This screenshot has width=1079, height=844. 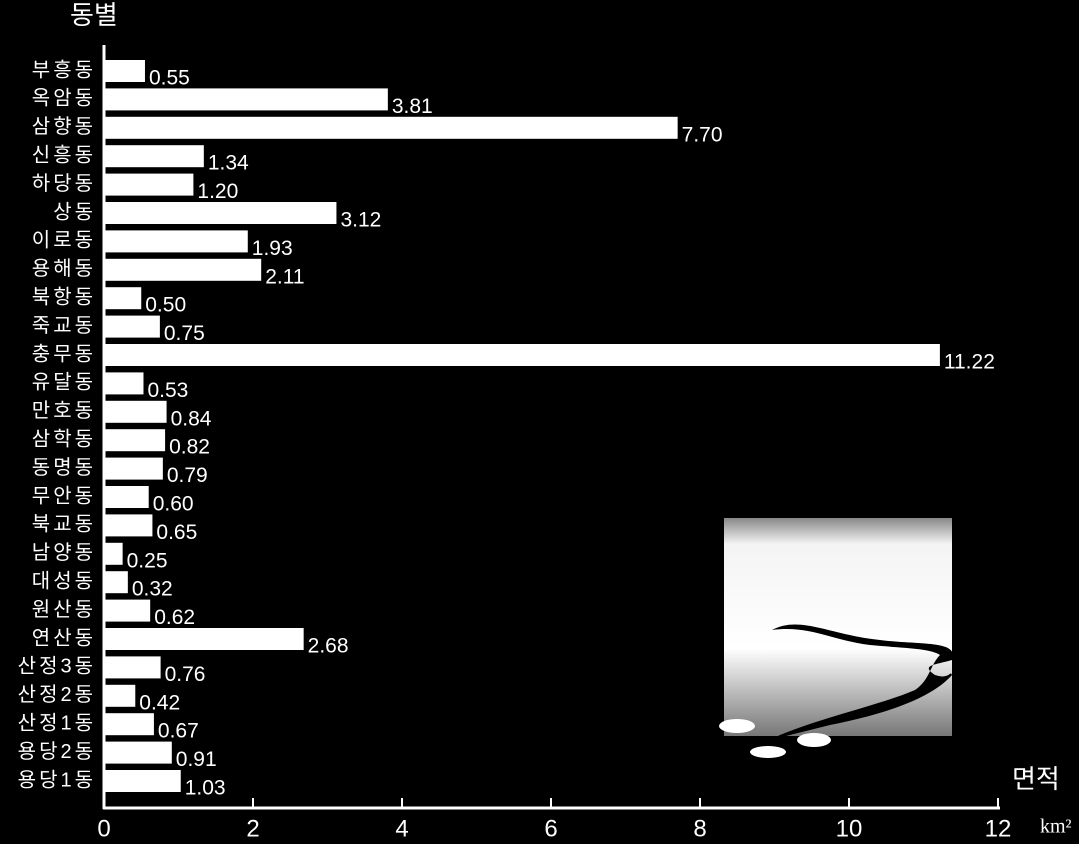 What do you see at coordinates (205, 788) in the screenshot?
I see `value-label: 1.03` at bounding box center [205, 788].